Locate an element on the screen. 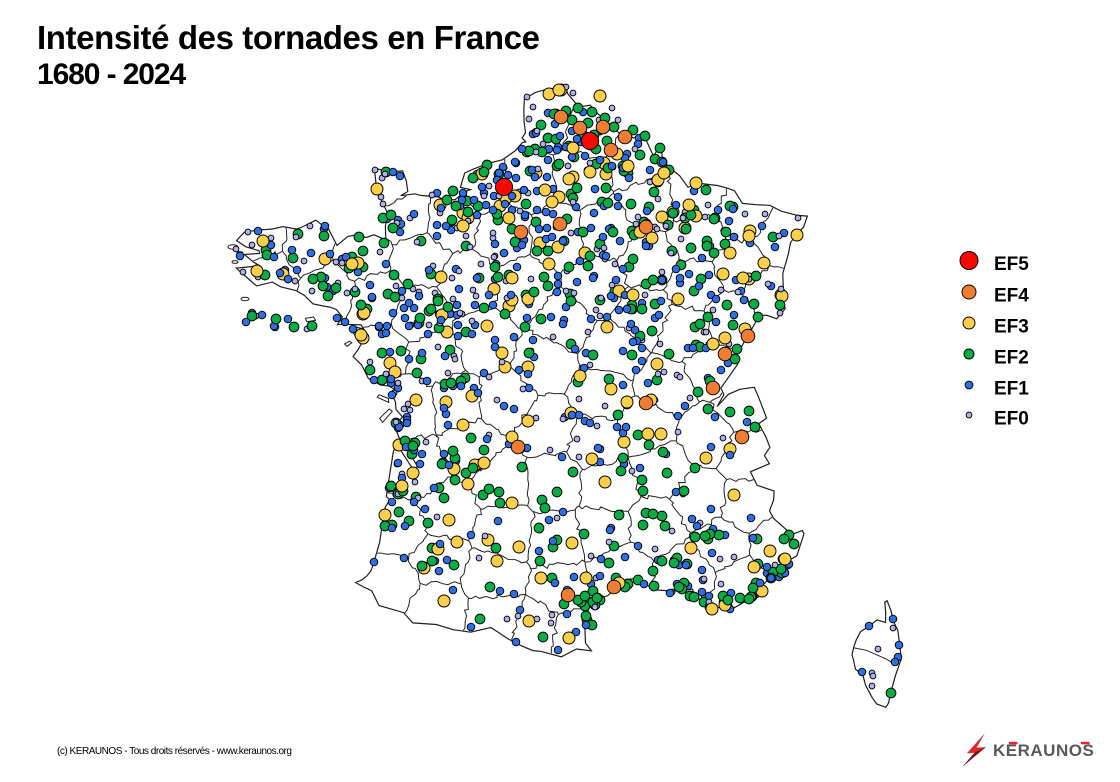 This screenshot has width=1120, height=782. svg-text: EF5 is located at coordinates (1011, 264).